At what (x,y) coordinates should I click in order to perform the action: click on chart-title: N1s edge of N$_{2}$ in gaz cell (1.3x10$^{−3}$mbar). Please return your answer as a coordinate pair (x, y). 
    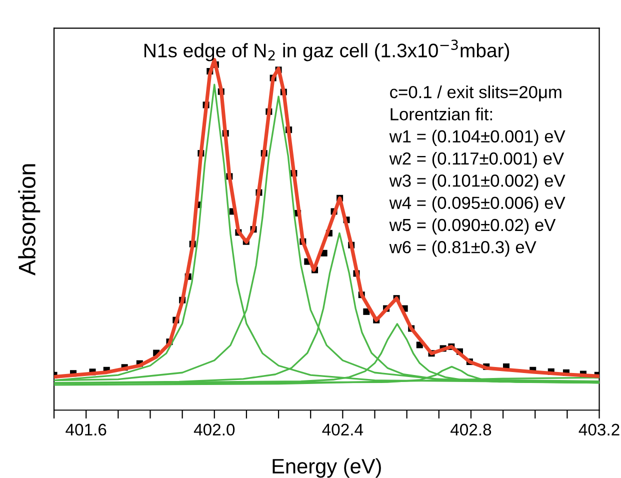
    Looking at the image, I should click on (327, 51).